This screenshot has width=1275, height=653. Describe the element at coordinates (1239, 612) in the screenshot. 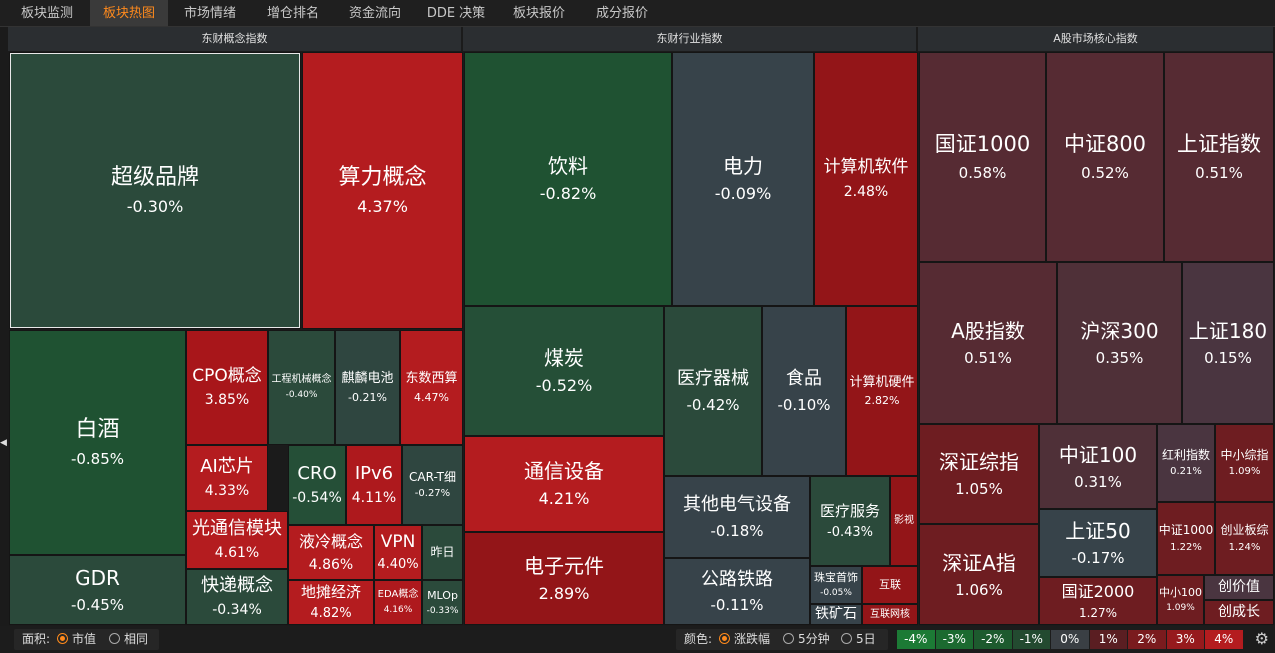

I see `heatmap-cell: 创成长` at that location.